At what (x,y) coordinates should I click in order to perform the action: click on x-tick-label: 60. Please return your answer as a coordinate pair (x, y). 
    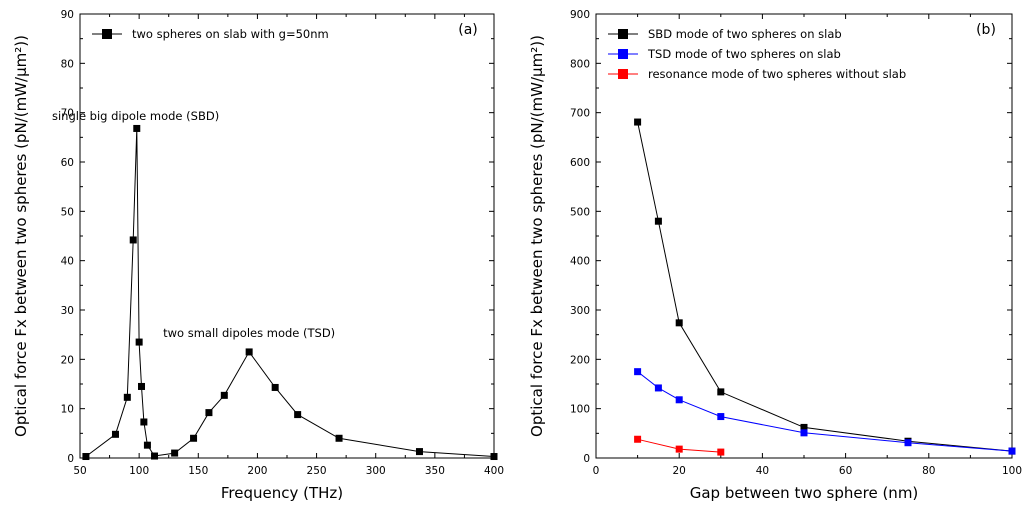
    Looking at the image, I should click on (845, 471).